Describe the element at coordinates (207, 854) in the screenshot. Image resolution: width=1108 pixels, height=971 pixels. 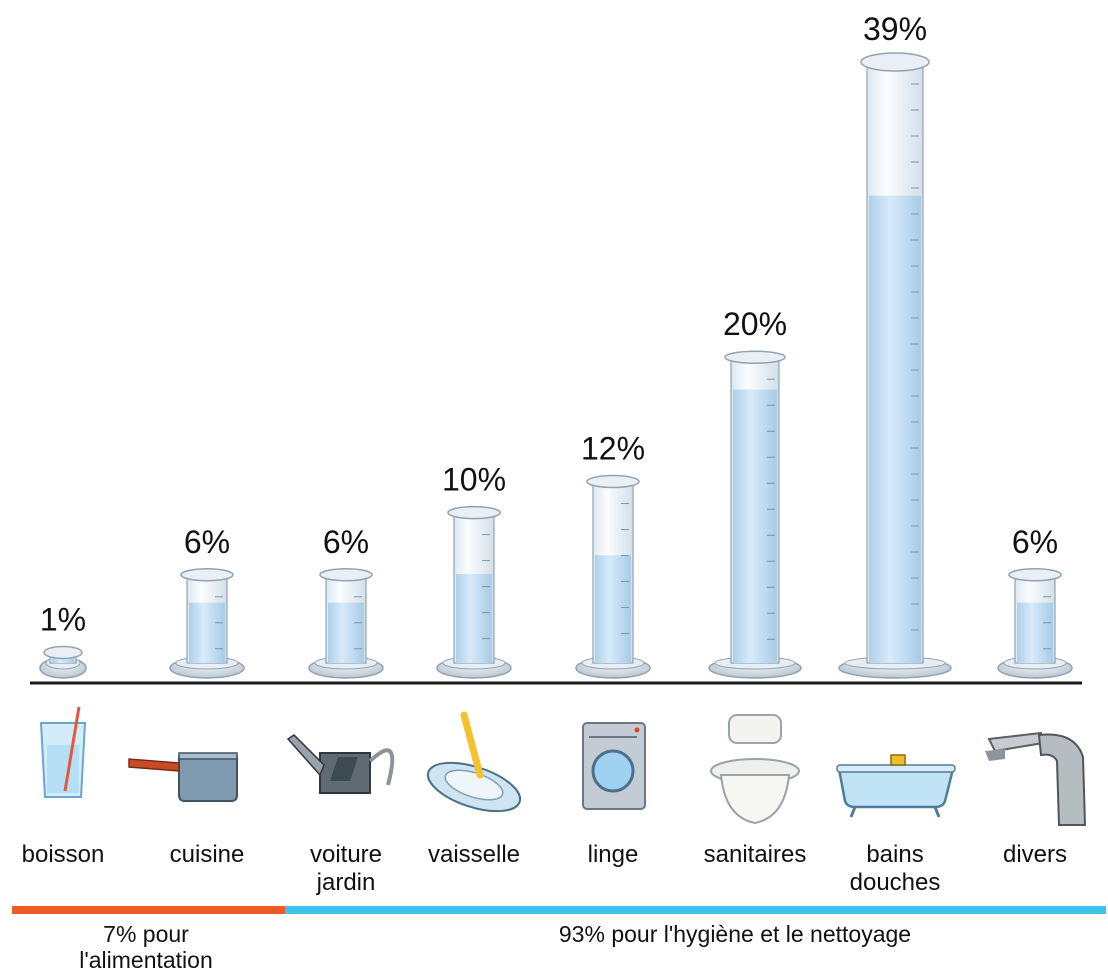
I see `category-label: cuisine` at that location.